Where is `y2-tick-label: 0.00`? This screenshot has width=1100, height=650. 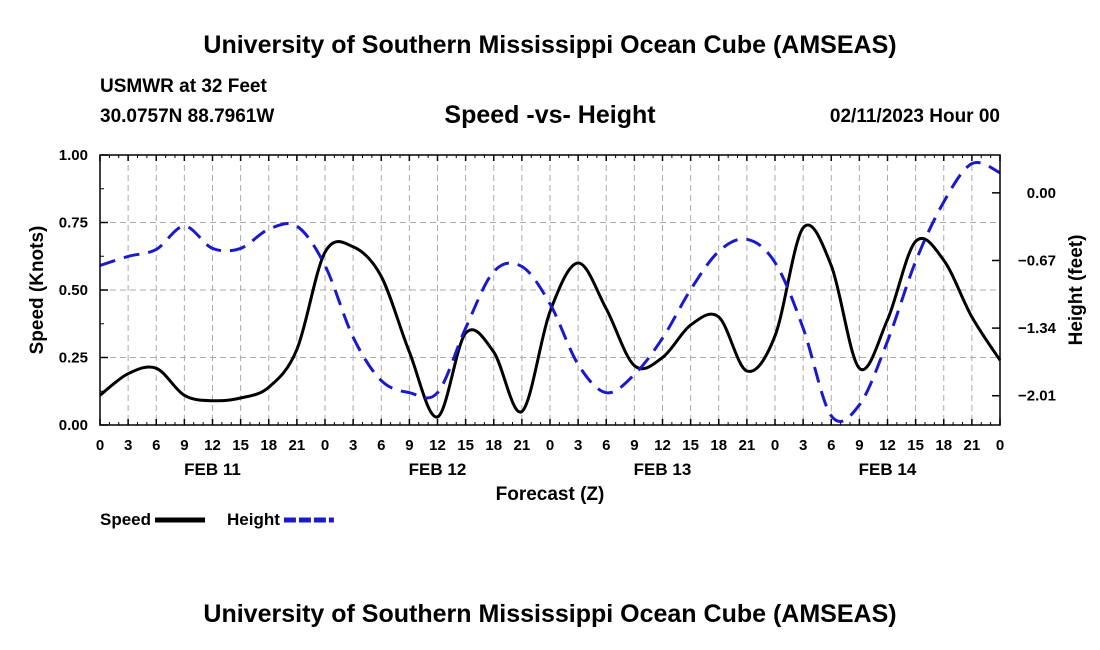
y2-tick-label: 0.00 is located at coordinates (1041, 193).